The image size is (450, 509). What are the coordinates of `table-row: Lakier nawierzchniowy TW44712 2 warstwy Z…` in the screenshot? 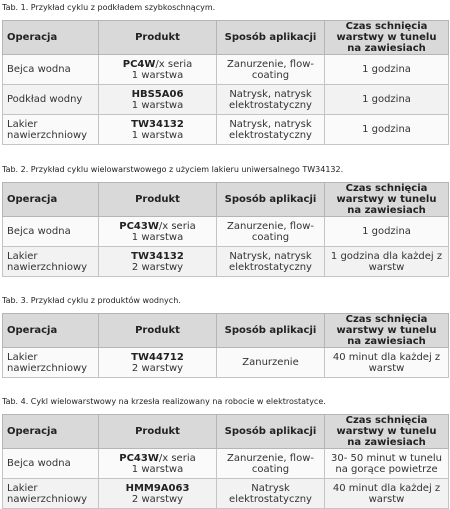 It's located at (225, 362).